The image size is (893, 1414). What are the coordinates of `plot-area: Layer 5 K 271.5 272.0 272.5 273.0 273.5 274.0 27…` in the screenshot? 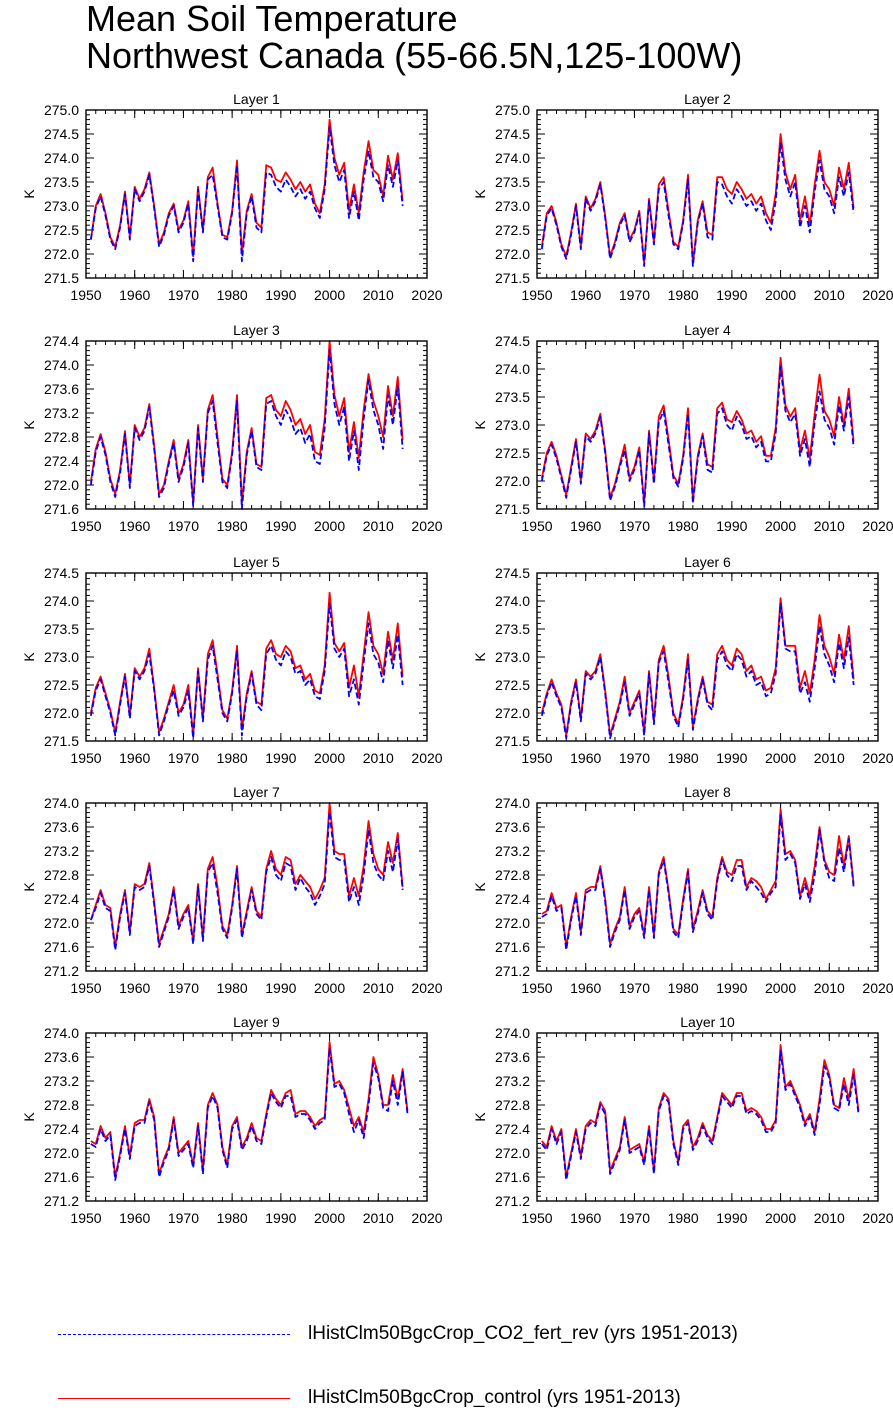 It's located at (232, 660).